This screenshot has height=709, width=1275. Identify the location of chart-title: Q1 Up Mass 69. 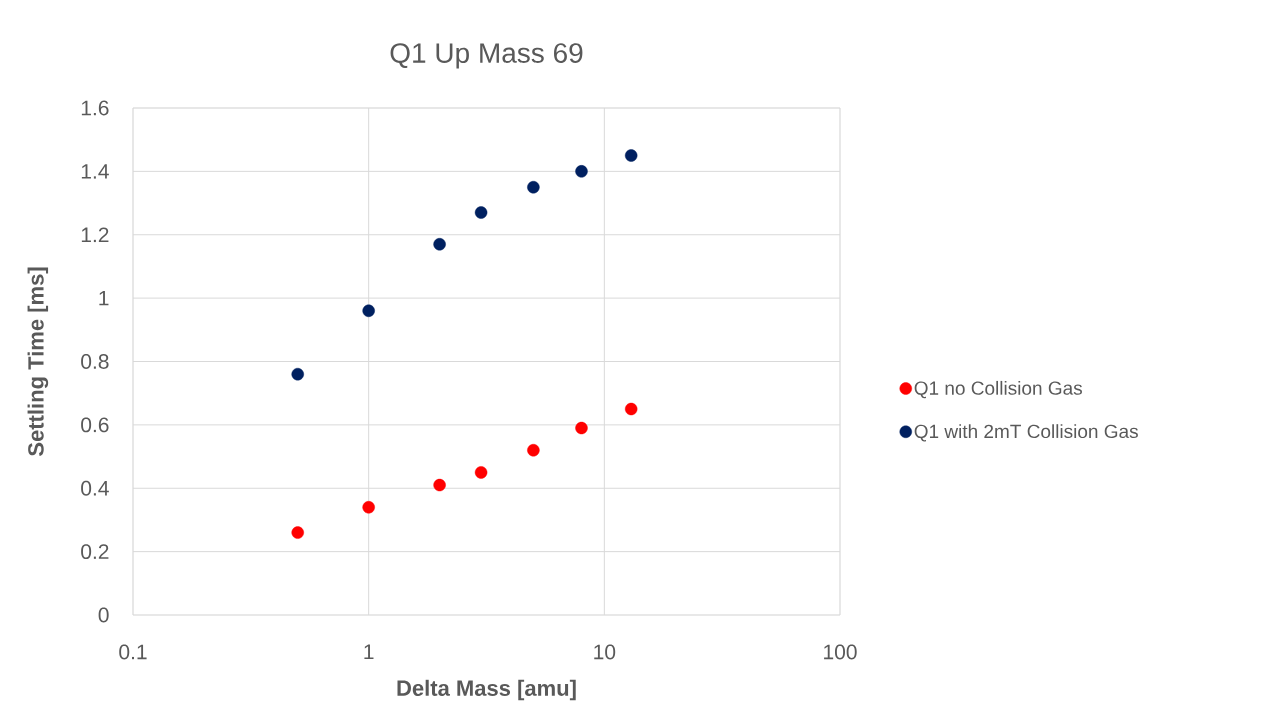
(486, 56).